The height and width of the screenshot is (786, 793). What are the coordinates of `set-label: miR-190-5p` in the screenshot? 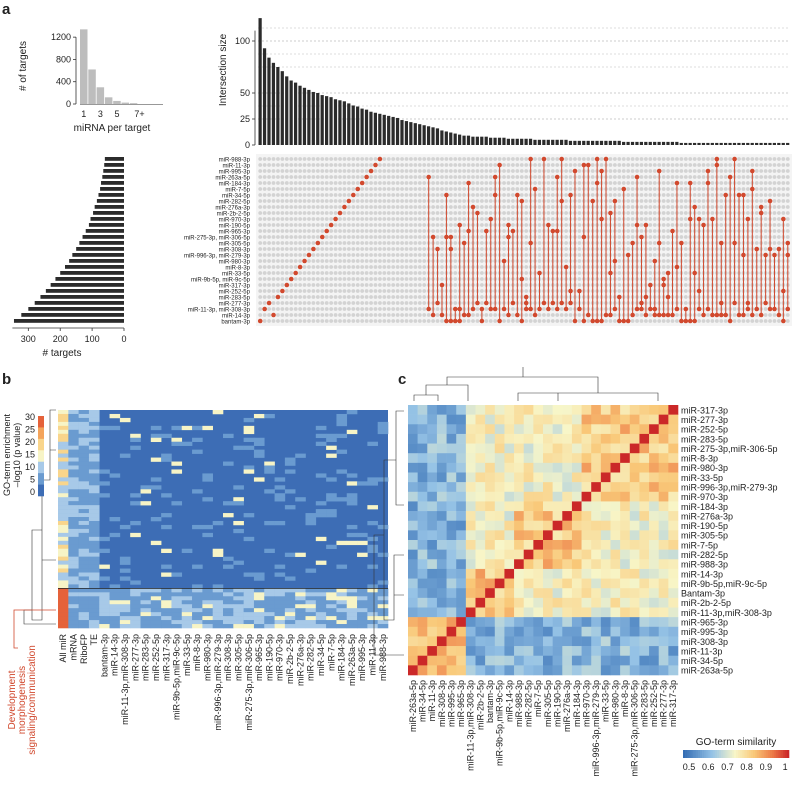 It's located at (235, 227).